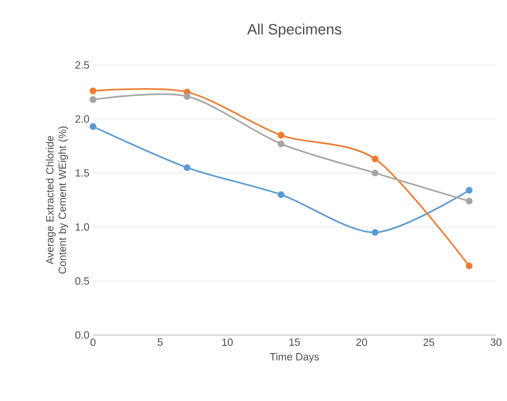  Describe the element at coordinates (227, 342) in the screenshot. I see `x-tick-label: 10` at that location.